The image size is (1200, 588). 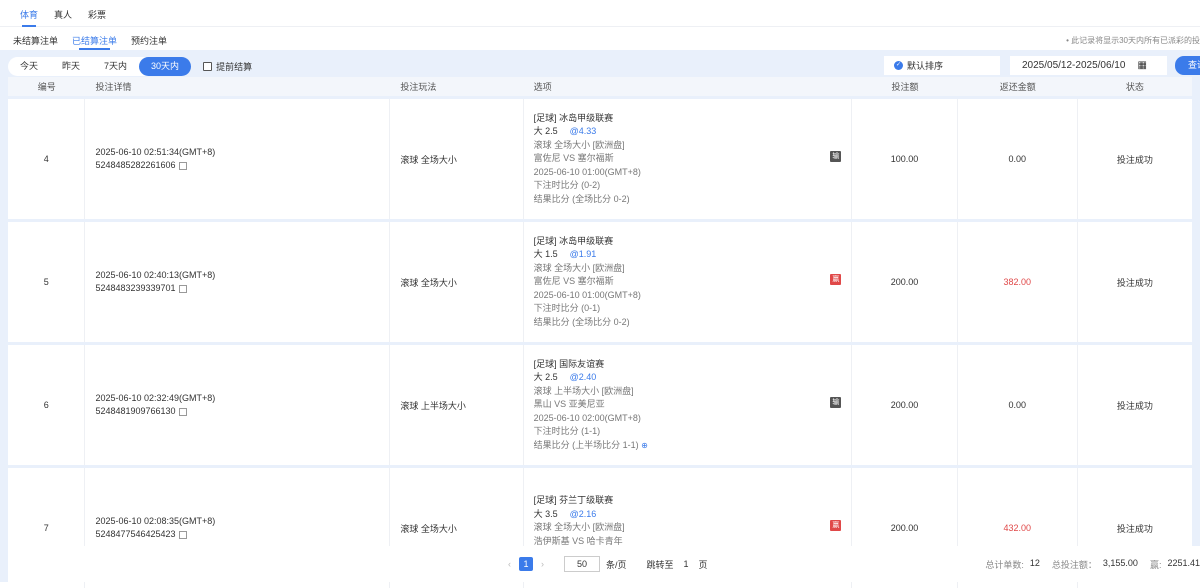 What do you see at coordinates (686, 564) in the screenshot?
I see `goto-input: 1` at bounding box center [686, 564].